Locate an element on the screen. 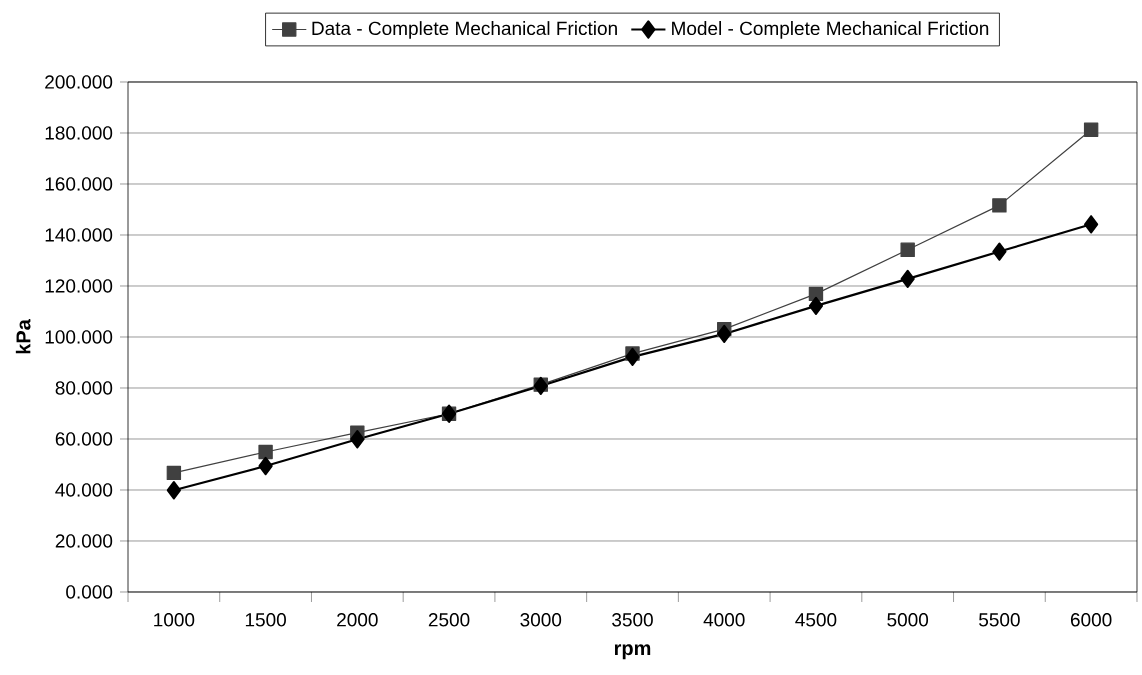 This screenshot has height=675, width=1142. x-tick-label: 3000 is located at coordinates (541, 620).